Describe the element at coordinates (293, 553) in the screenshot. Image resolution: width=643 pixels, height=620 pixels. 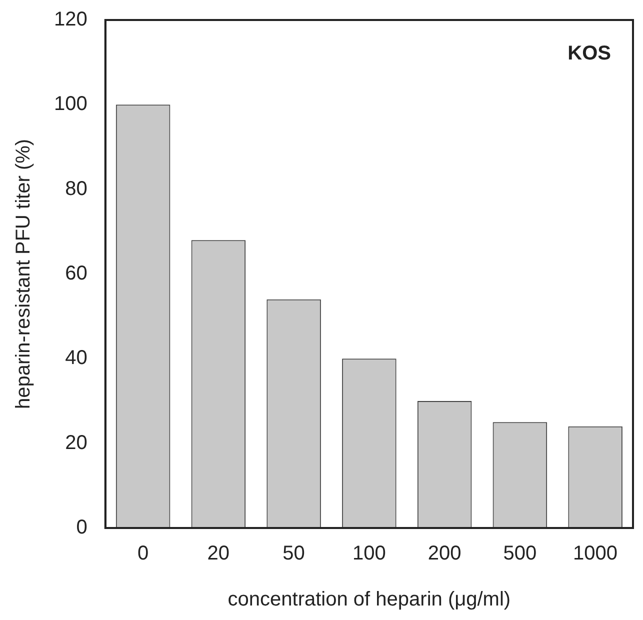
I see `x-tick-label: 50` at that location.